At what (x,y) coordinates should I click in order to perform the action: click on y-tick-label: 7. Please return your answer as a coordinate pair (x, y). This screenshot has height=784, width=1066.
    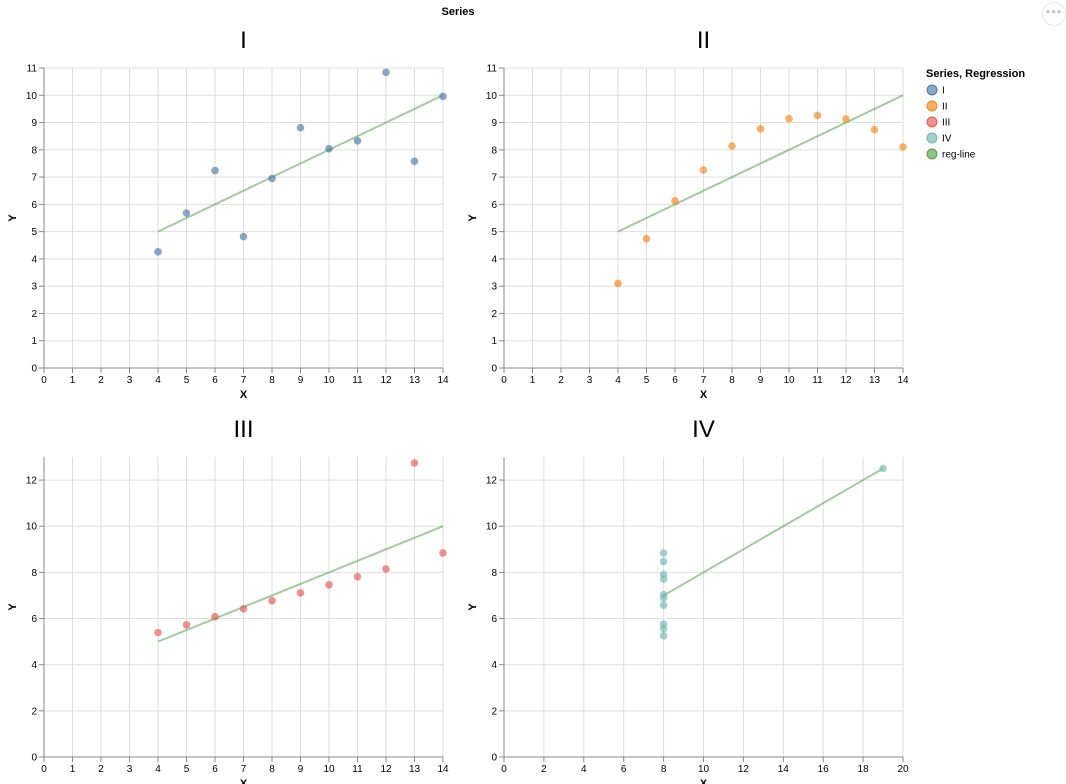
    Looking at the image, I should click on (494, 178).